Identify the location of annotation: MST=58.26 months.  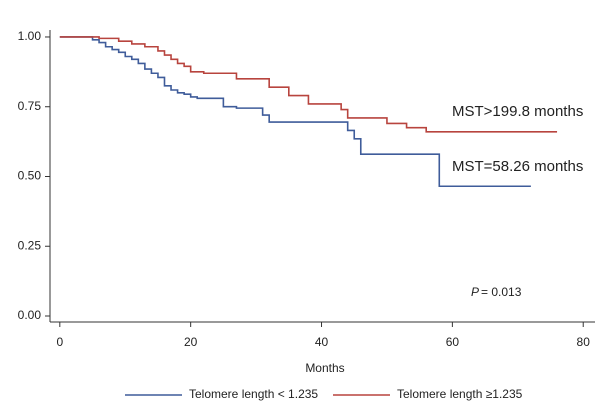
(517, 166).